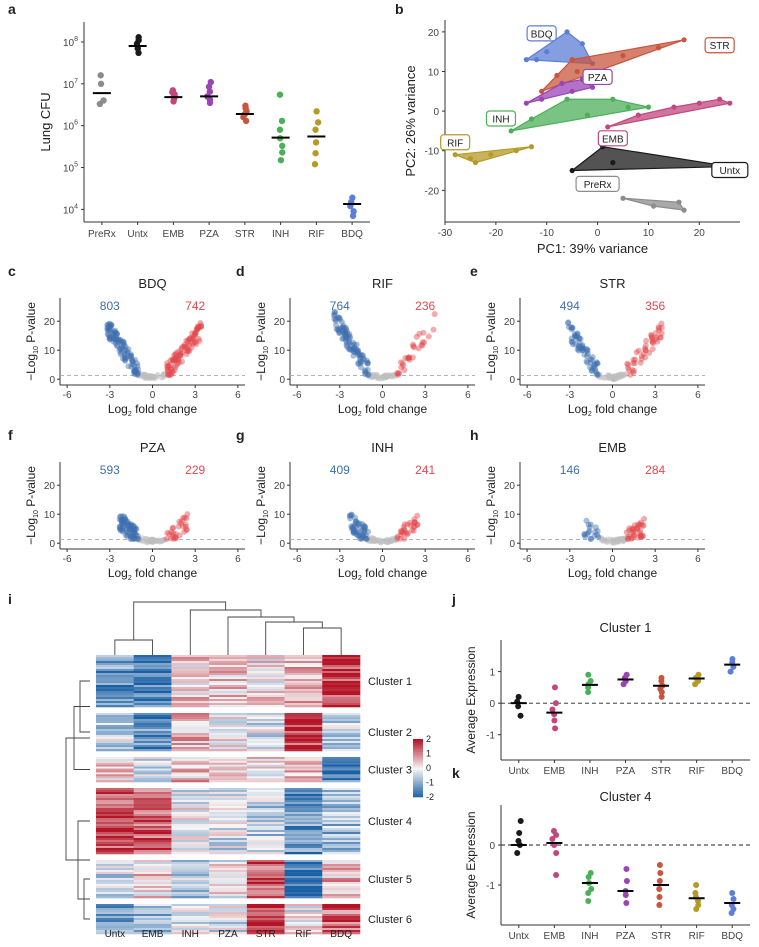  Describe the element at coordinates (554, 687) in the screenshot. I see `dot-j-point-EMB` at that location.